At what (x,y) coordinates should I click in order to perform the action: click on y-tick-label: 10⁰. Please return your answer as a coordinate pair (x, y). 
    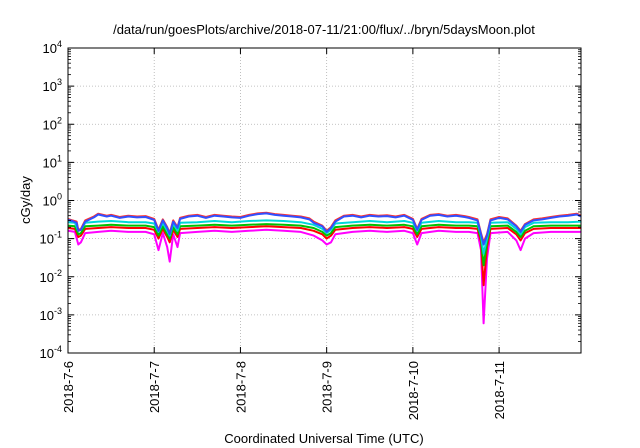
    Looking at the image, I should click on (52, 200).